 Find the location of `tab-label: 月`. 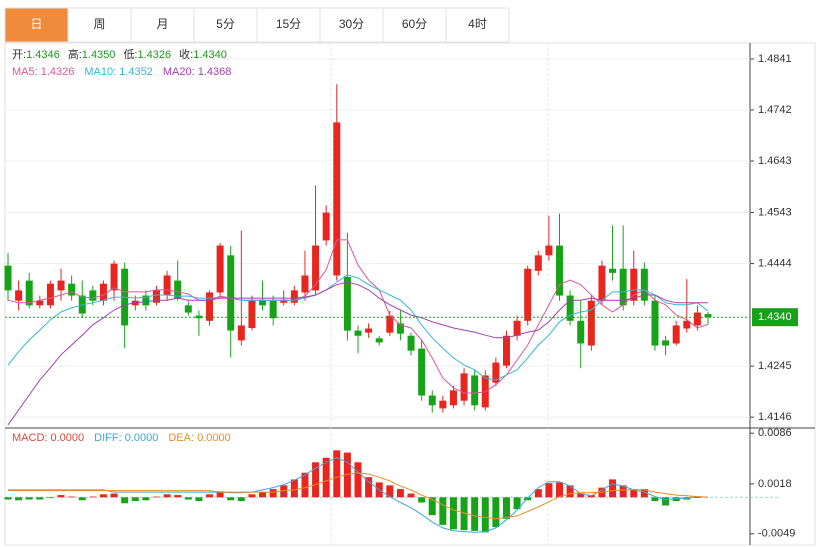

tab-label: 月 is located at coordinates (162, 24).